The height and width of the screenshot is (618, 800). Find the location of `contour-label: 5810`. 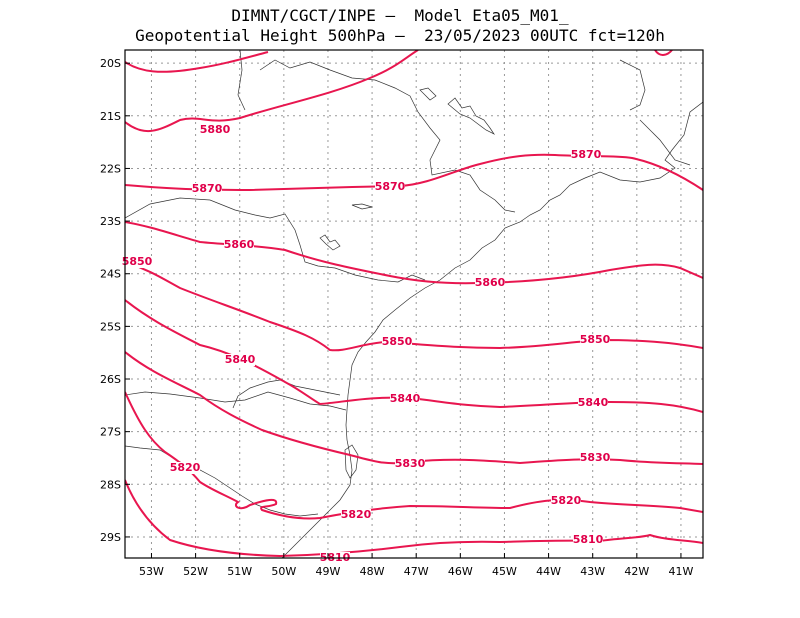

contour-label: 5810 is located at coordinates (588, 539).